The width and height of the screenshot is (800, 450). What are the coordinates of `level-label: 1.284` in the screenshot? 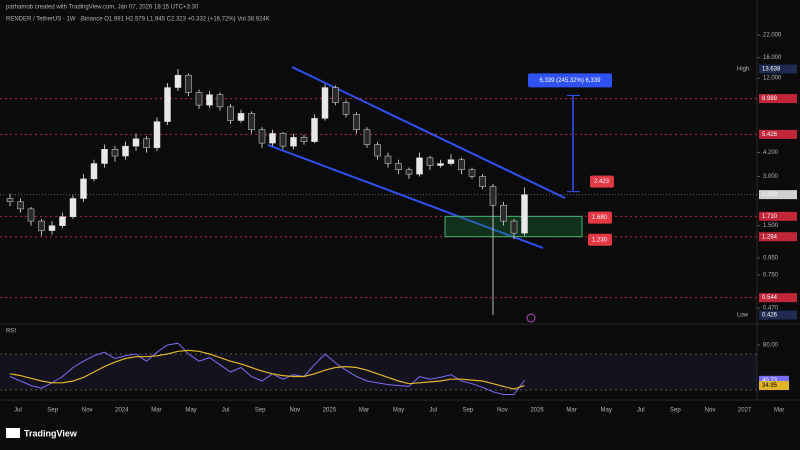 It's located at (770, 237).